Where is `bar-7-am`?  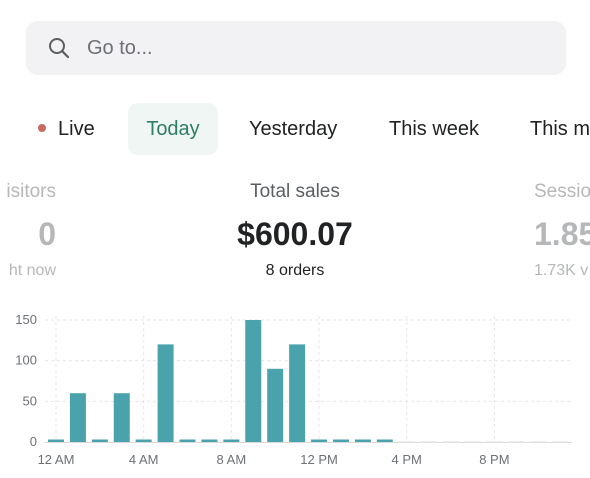 bar-7-am is located at coordinates (209, 441).